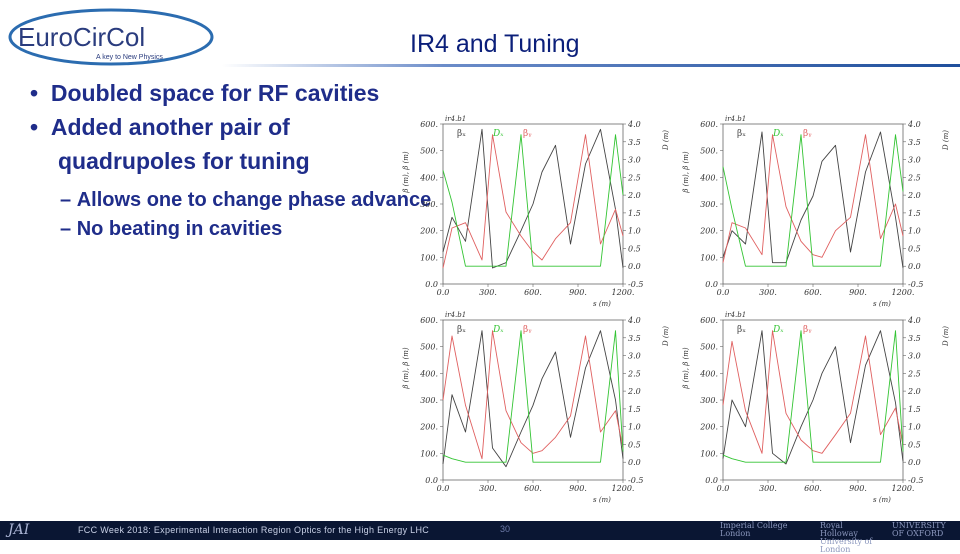  Describe the element at coordinates (858, 488) in the screenshot. I see `bottom-tick-label: 900.` at that location.